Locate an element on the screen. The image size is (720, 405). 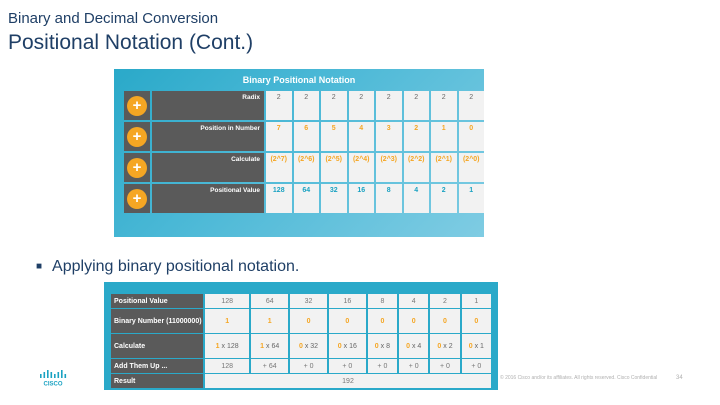
bullet-point: ■ Applying binary positional notation. is located at coordinates (167, 267).